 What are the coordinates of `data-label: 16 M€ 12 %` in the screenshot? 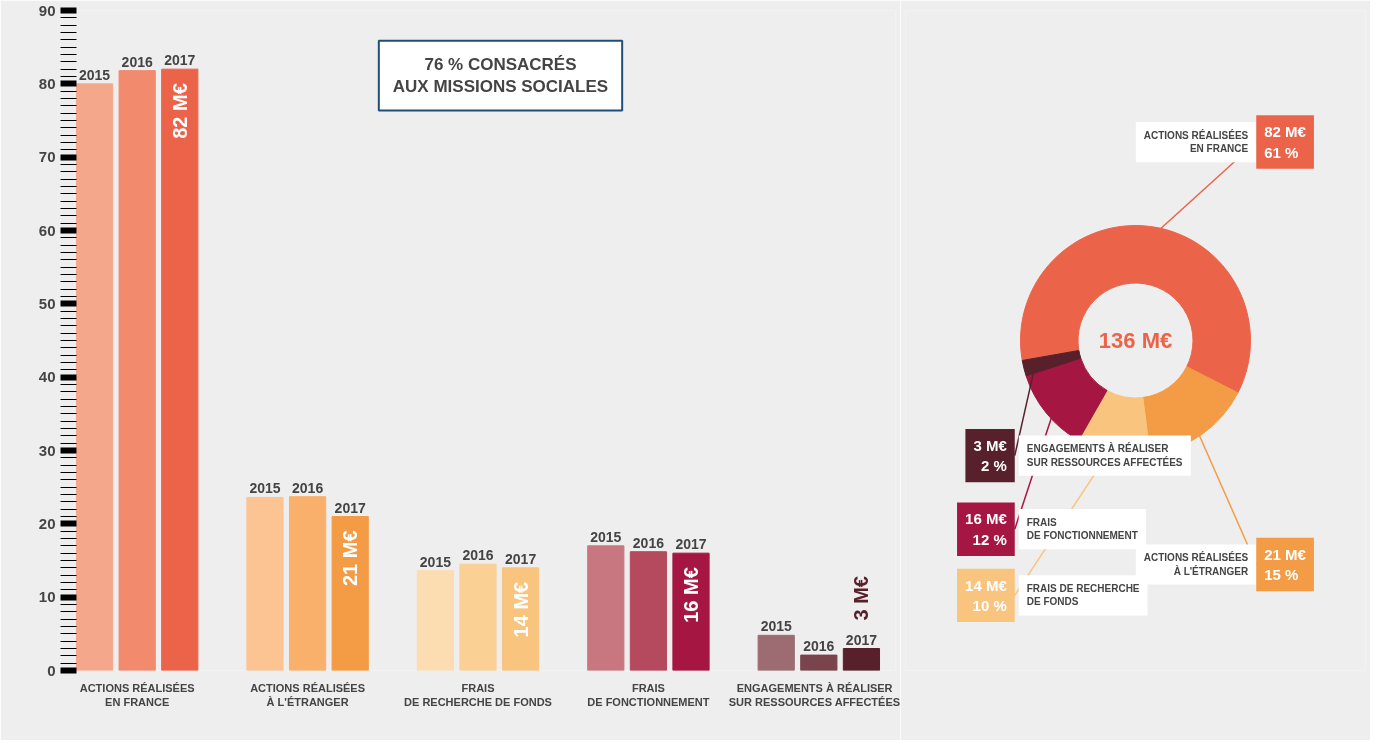 It's located at (986, 529).